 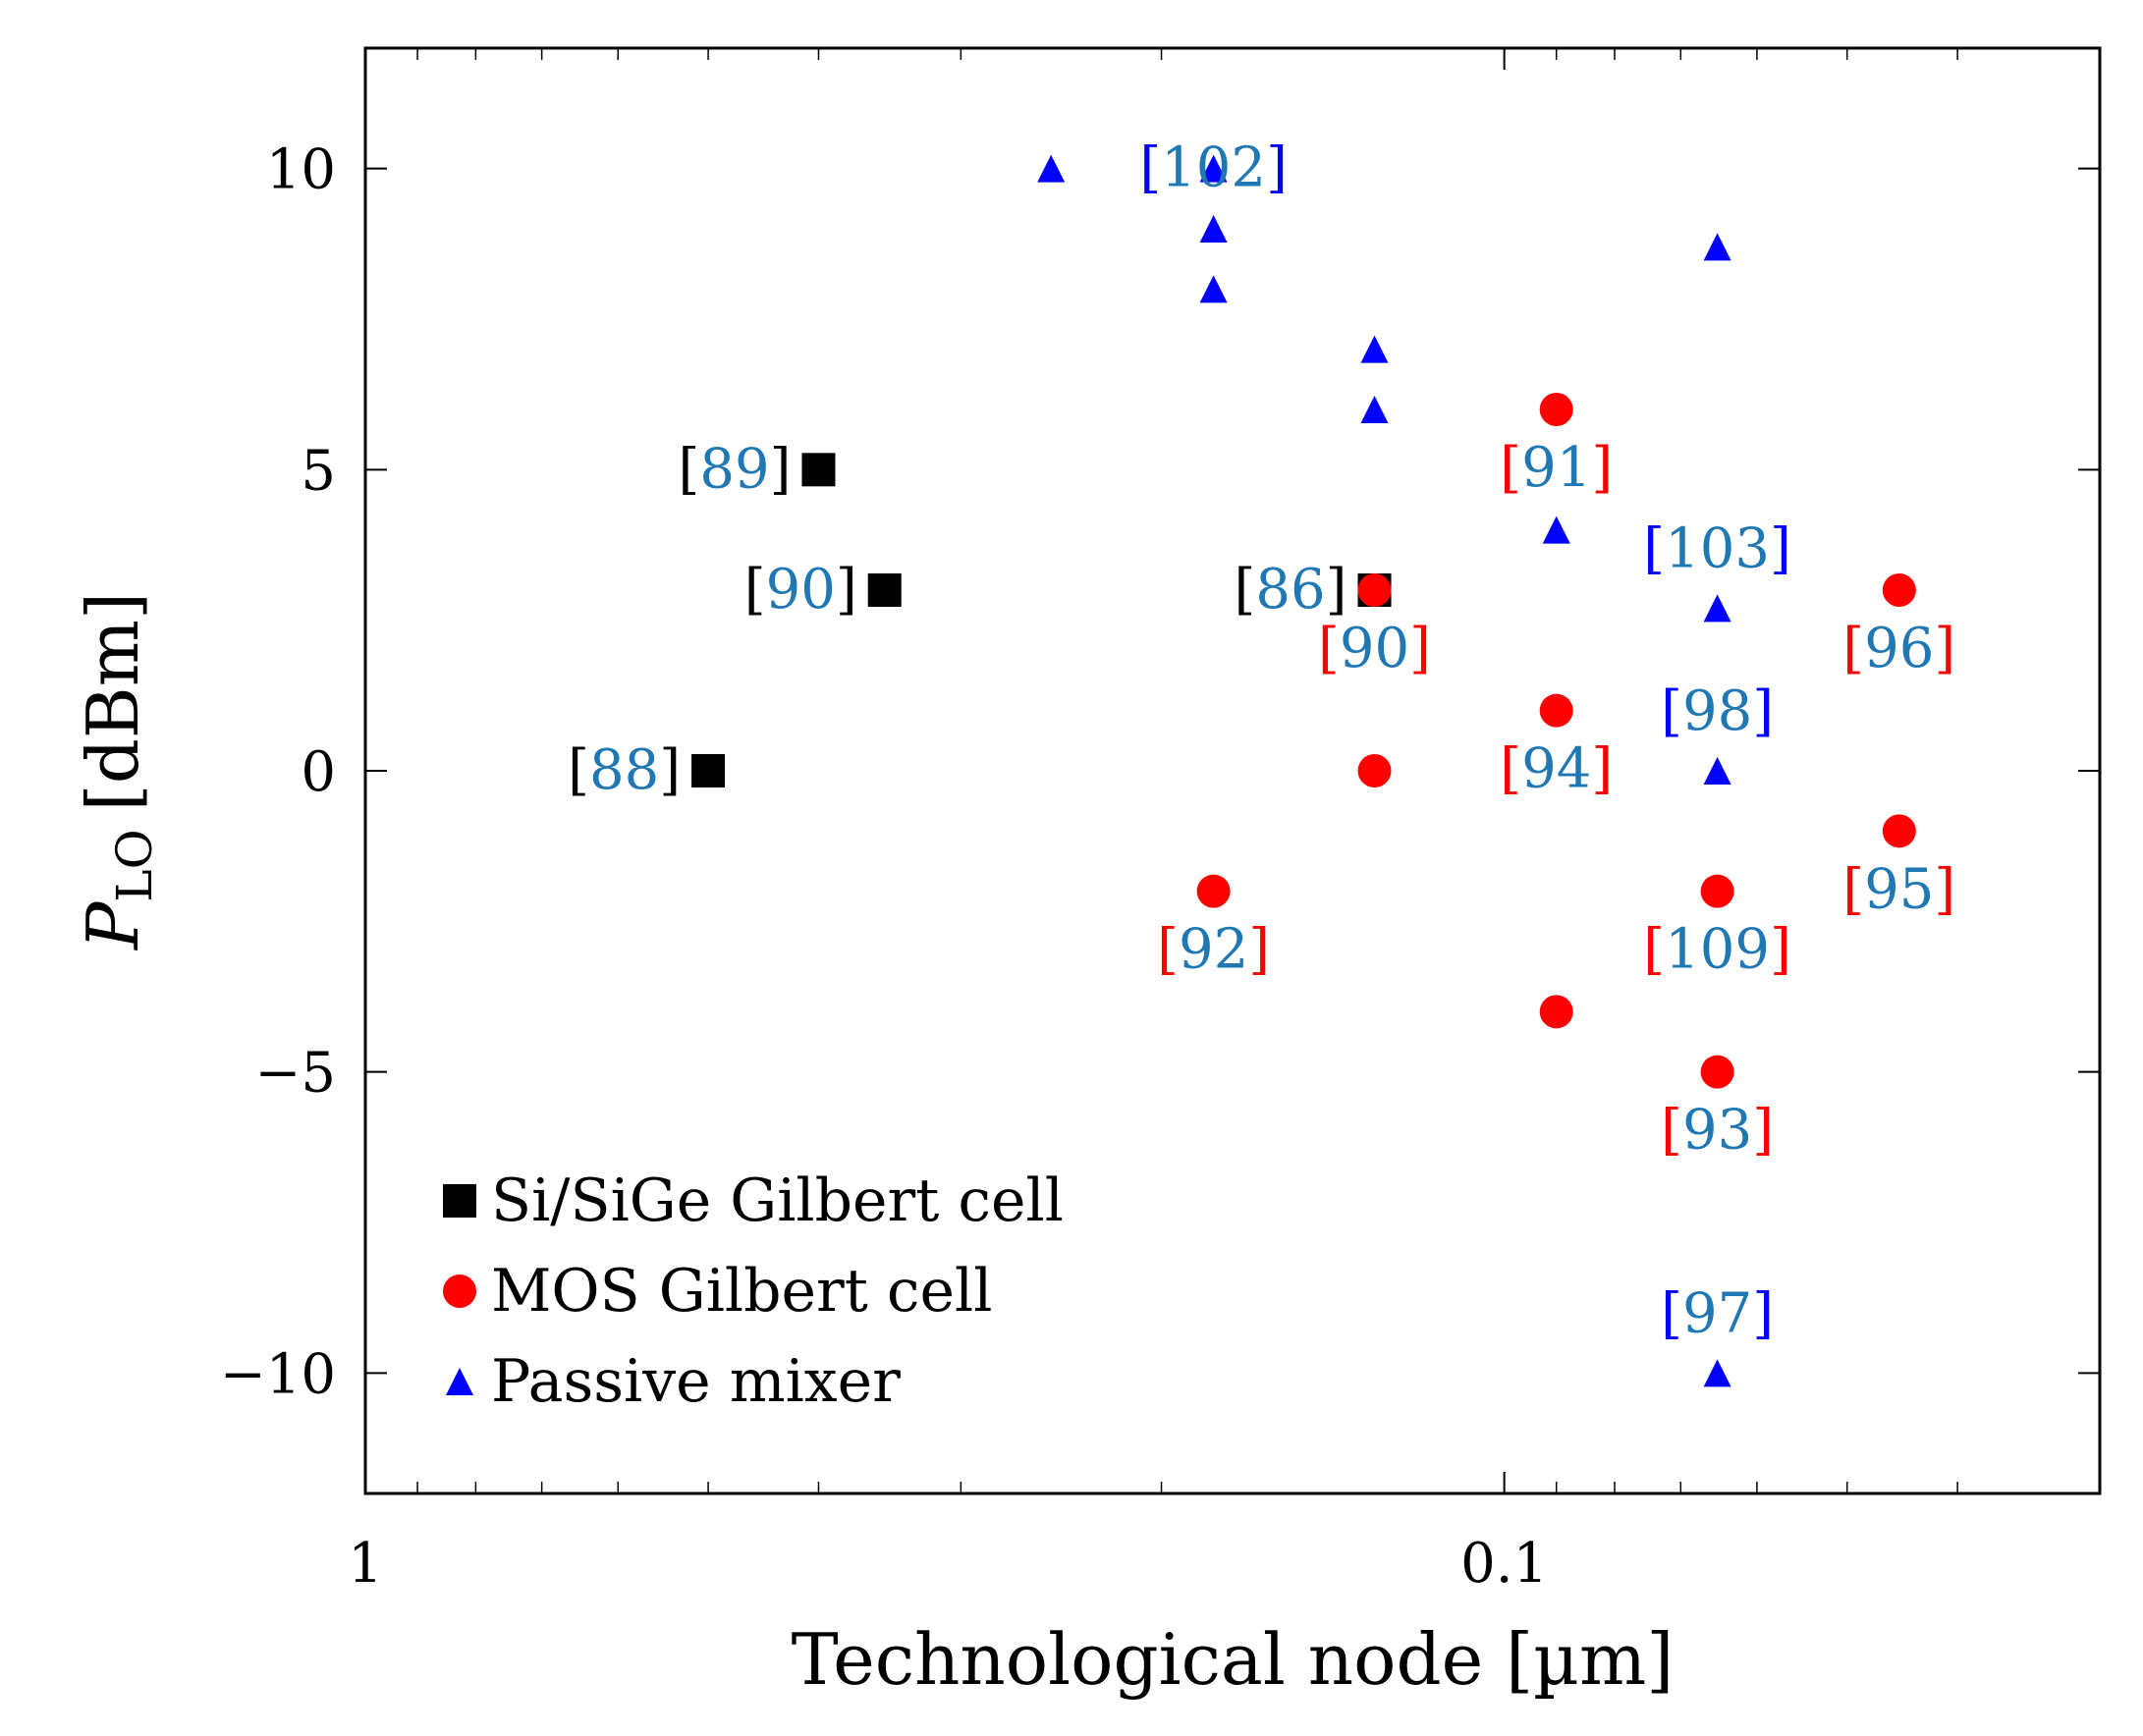 I want to click on data-label: [93], so click(x=1717, y=1131).